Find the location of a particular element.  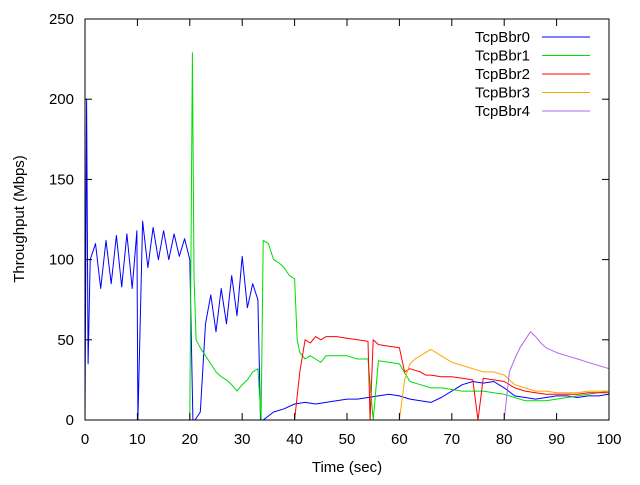

legend-label-tcpbbr1: TcpBbr1 is located at coordinates (502, 56).